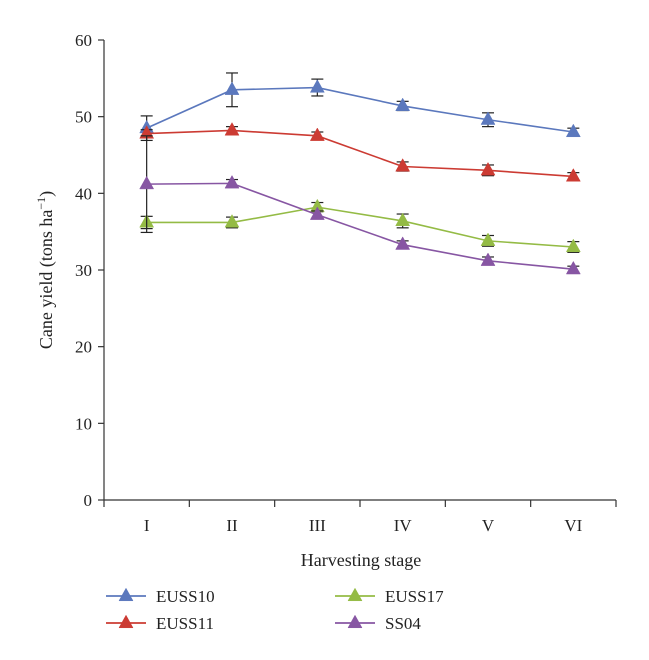 Image resolution: width=649 pixels, height=660 pixels. What do you see at coordinates (83, 40) in the screenshot?
I see `y-tick-label: 60` at bounding box center [83, 40].